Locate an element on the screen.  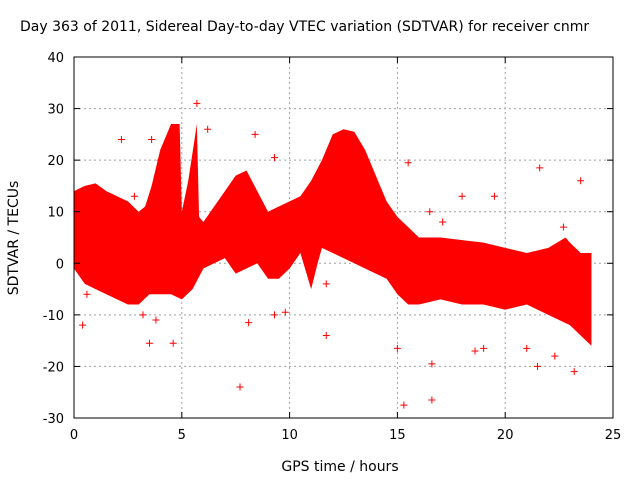
x-tick-label: 5 is located at coordinates (182, 435).